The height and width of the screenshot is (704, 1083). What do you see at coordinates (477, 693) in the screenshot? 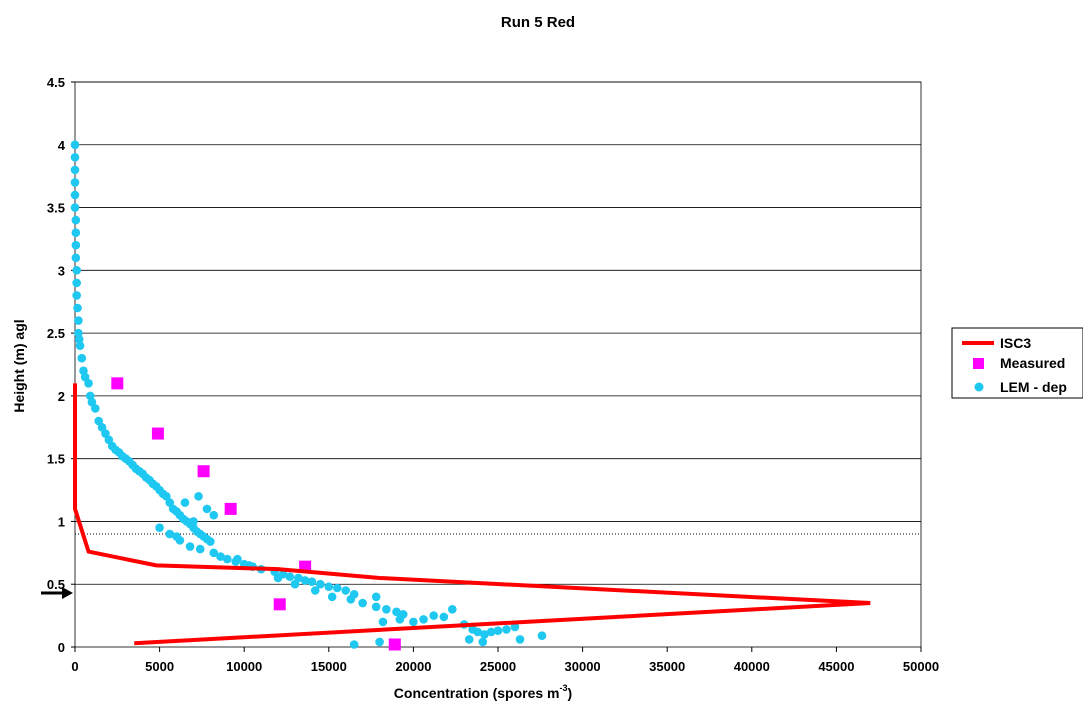
I see `x-axis-label-text: Concentration (spores m` at bounding box center [477, 693].